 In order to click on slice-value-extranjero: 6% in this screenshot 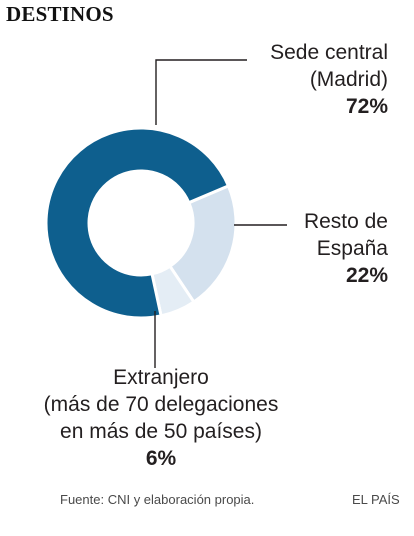, I will do `click(161, 458)`.